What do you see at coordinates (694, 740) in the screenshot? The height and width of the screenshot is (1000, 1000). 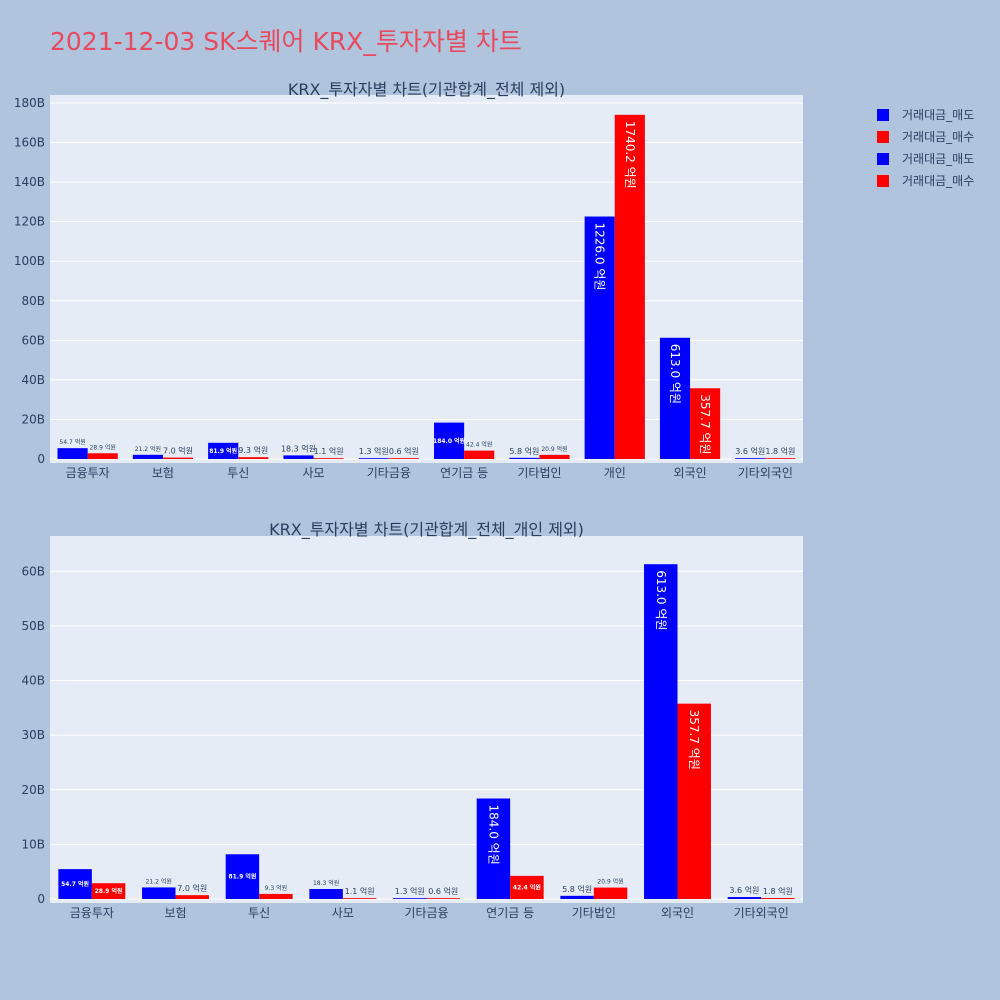 I see `bar-value-label: 357.7 억원` at bounding box center [694, 740].